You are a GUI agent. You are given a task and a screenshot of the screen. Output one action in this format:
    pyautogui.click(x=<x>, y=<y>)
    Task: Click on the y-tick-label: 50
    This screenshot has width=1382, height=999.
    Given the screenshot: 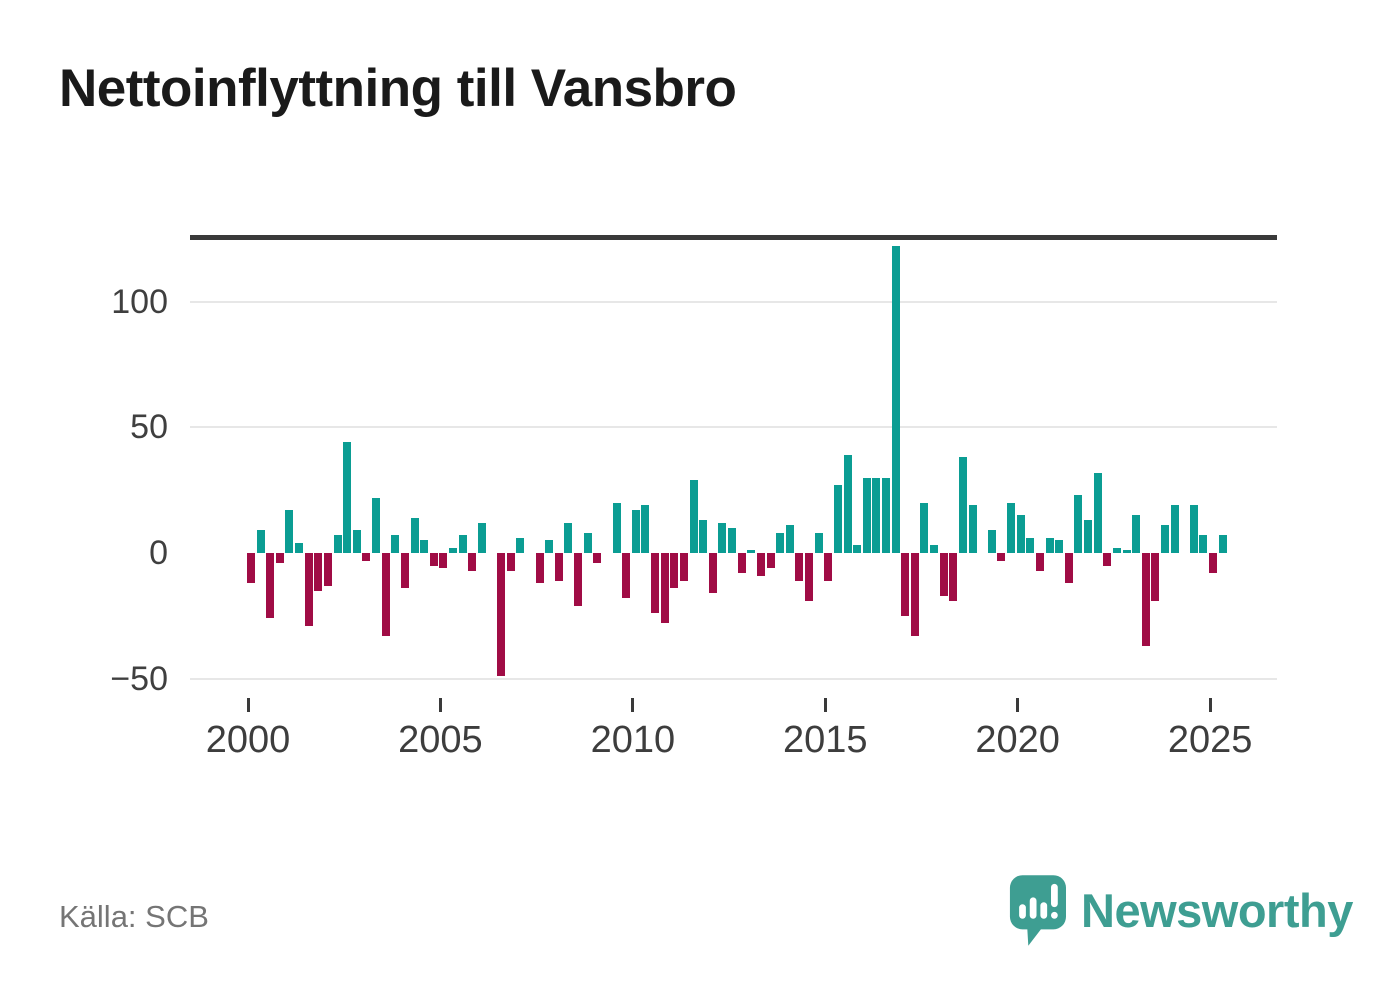 What is the action you would take?
    pyautogui.click(x=149, y=427)
    